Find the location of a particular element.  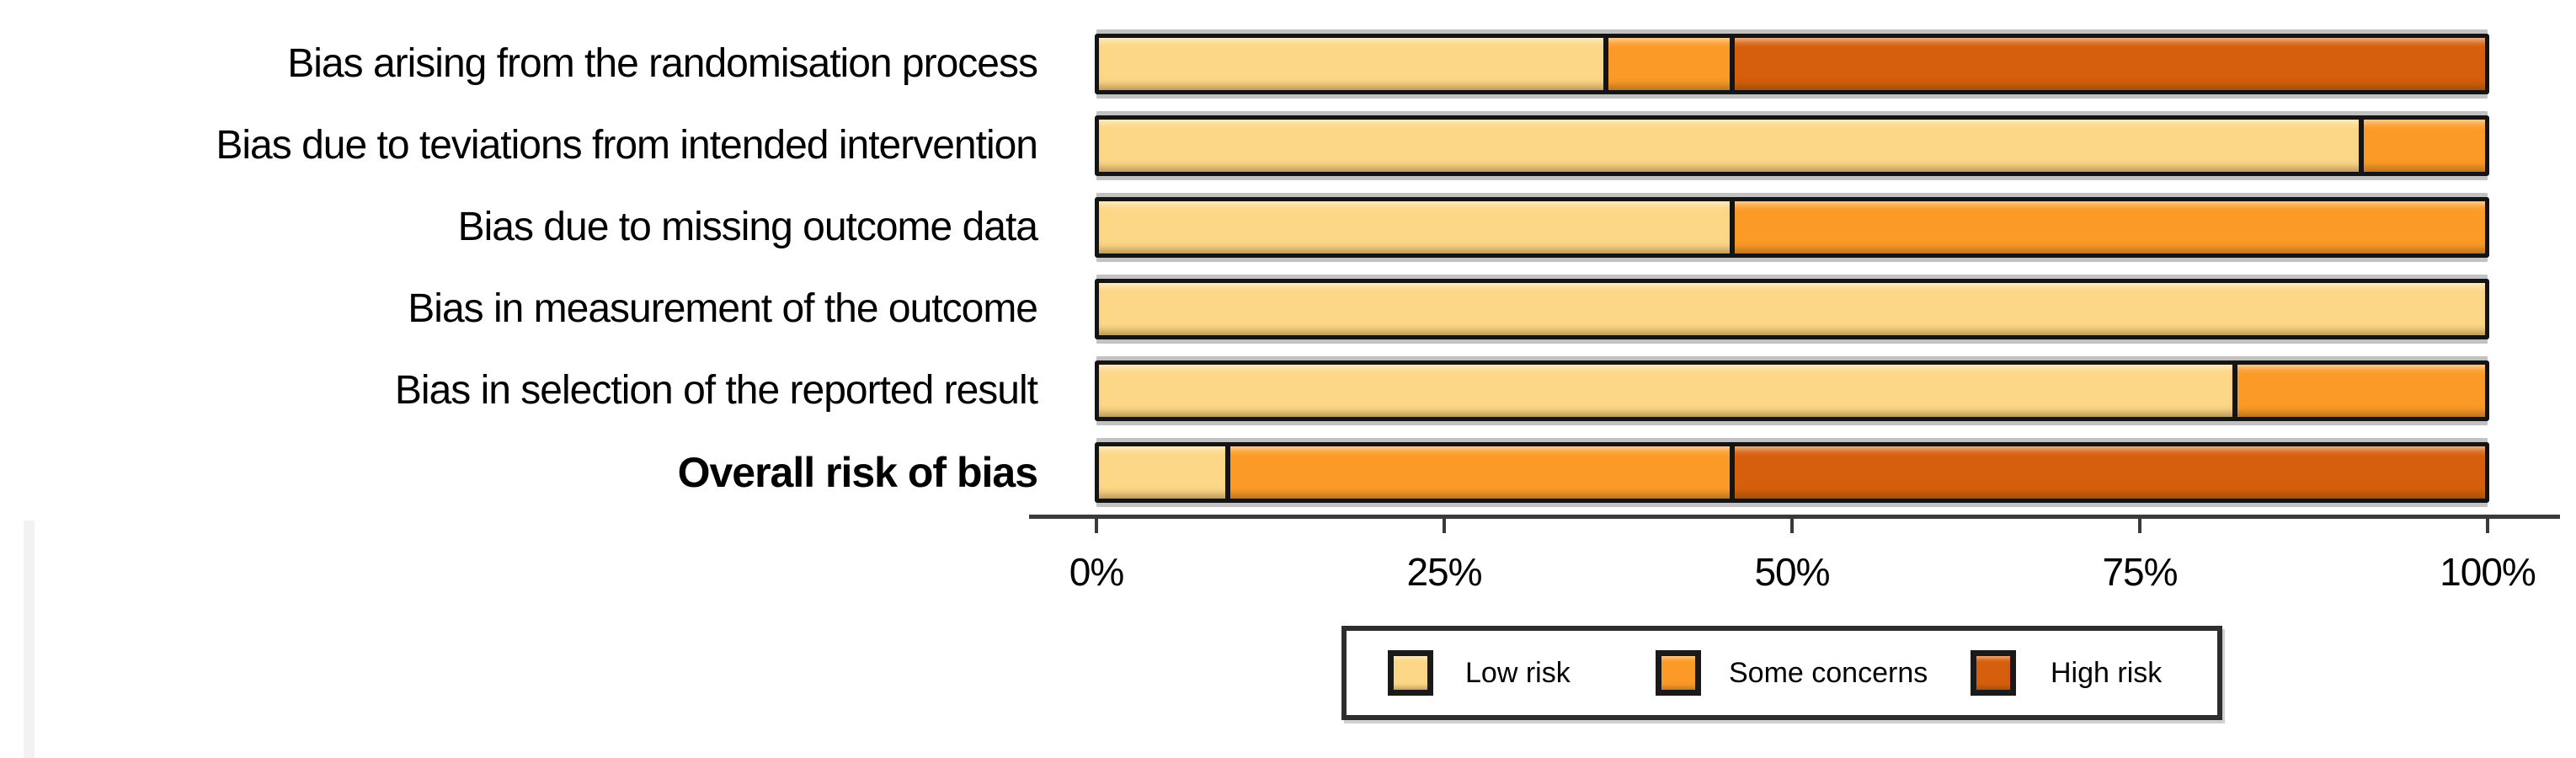

legend-swatch-low-risk is located at coordinates (1410, 673).